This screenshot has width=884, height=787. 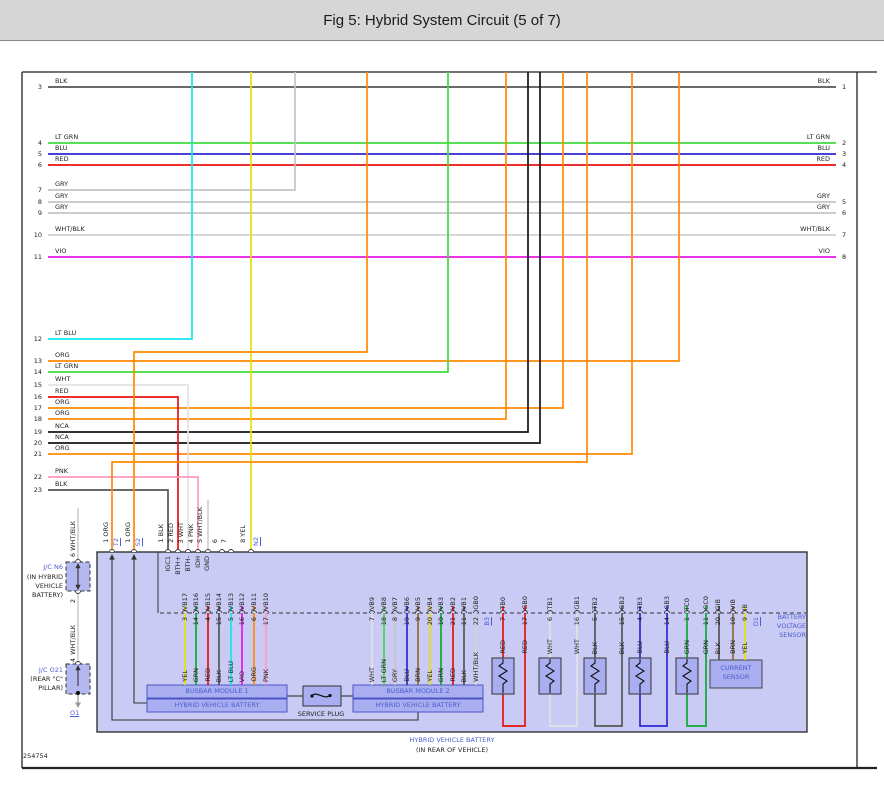 What do you see at coordinates (733, 647) in the screenshot?
I see `sensor-wire-color-11: BRN` at bounding box center [733, 647].